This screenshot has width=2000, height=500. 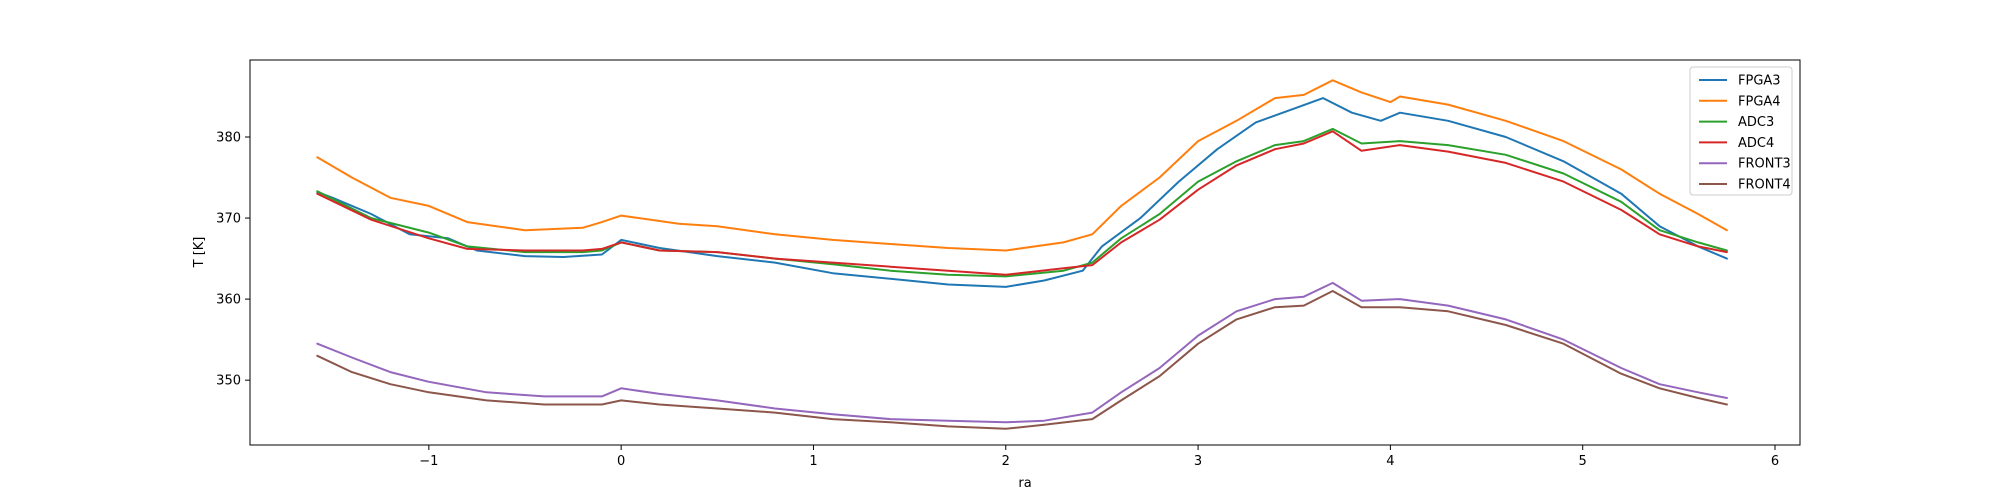 I want to click on y-axis-label: T [K], so click(x=199, y=253).